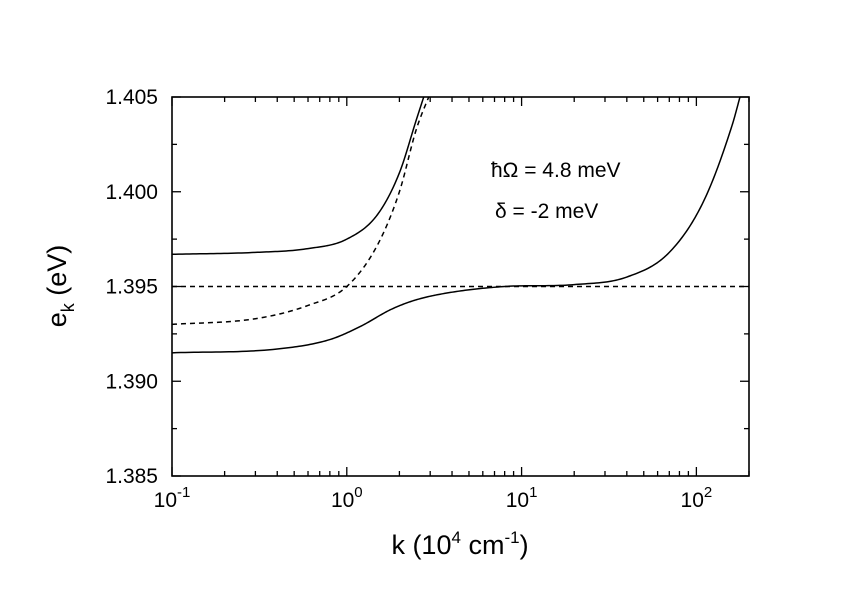 This screenshot has width=853, height=599. I want to click on annotation-detuning: δ = -2 meV, so click(546, 211).